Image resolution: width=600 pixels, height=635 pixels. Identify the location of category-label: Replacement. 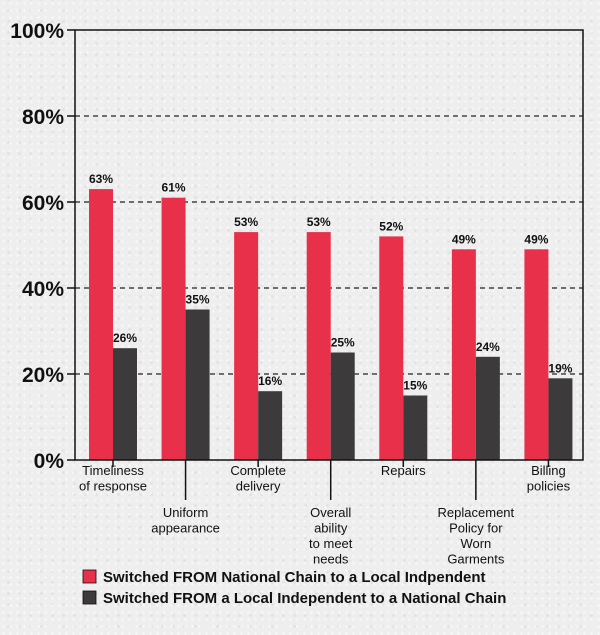
(476, 512).